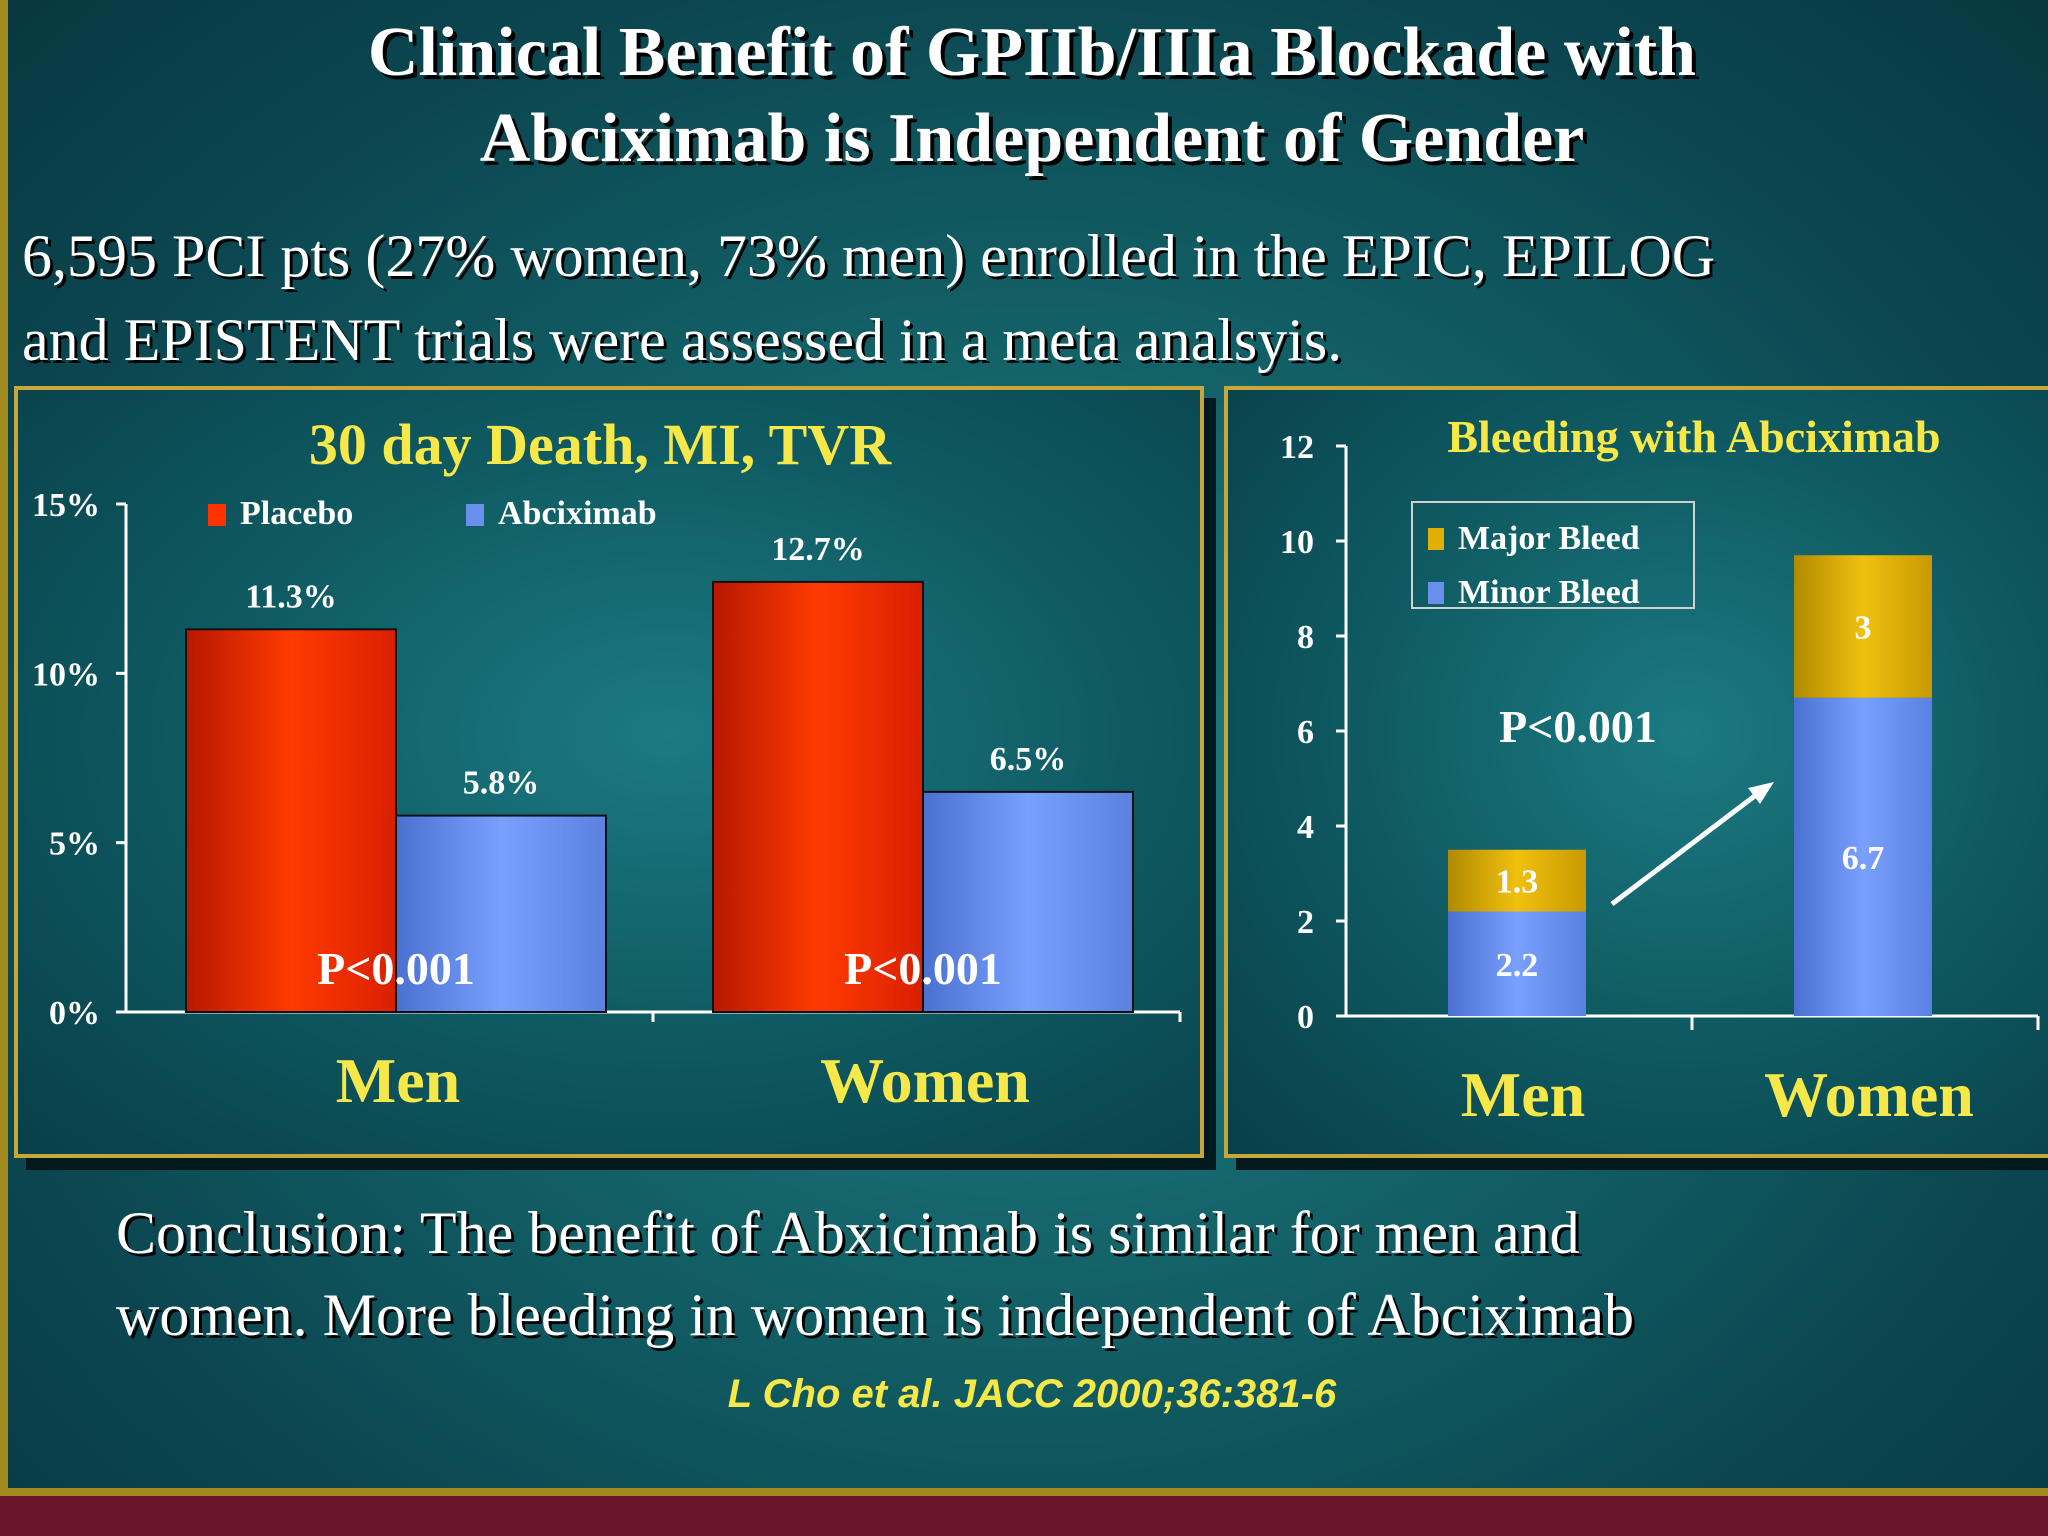 This screenshot has width=2048, height=1536. I want to click on legend-label-major-bleed: Major Bleed, so click(1549, 538).